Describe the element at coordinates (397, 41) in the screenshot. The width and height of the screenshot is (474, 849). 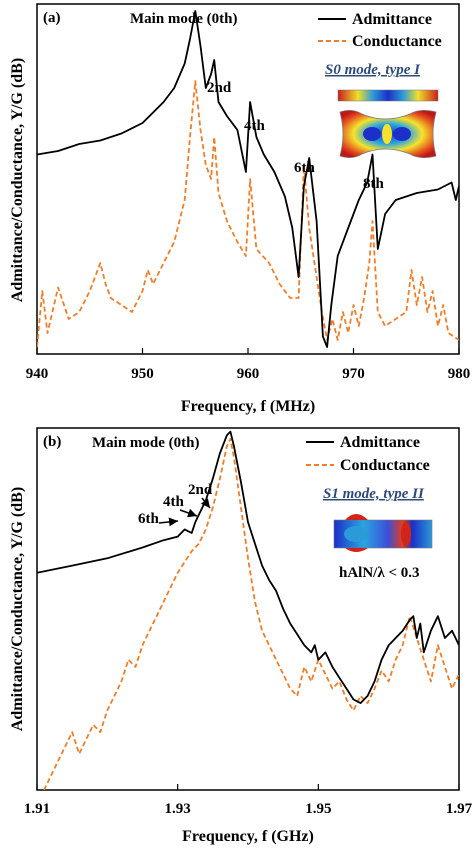
I see `legend-label-conductance-a: Conductance` at that location.